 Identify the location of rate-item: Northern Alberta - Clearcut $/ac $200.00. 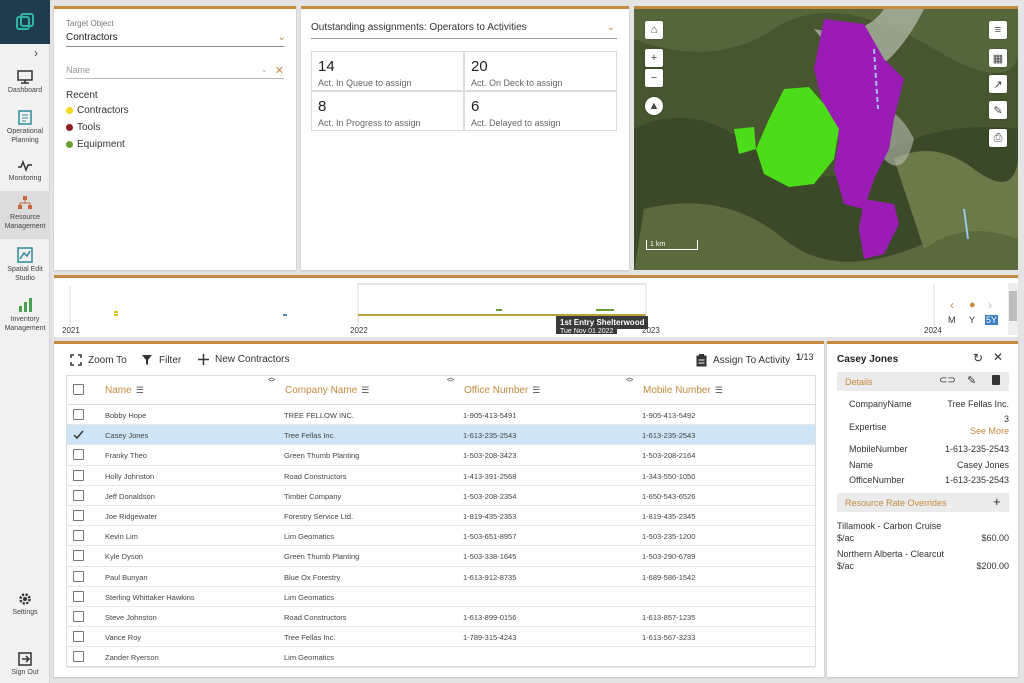
(923, 560).